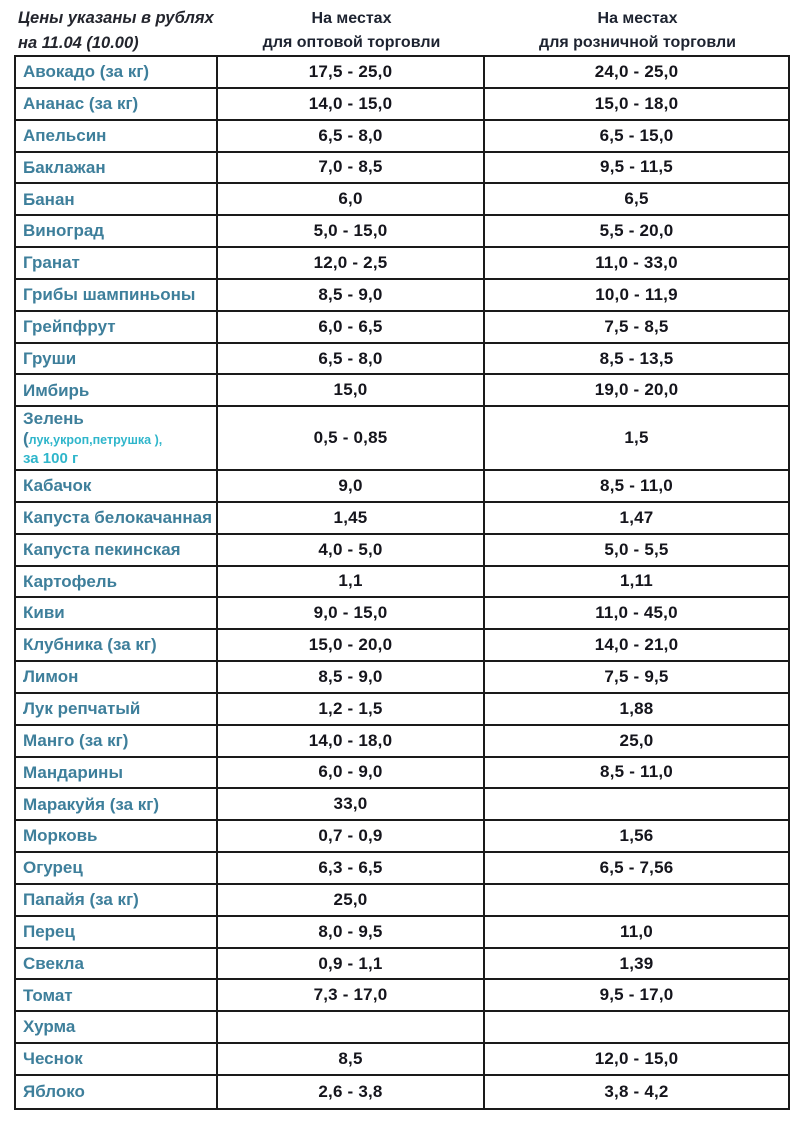  I want to click on table-row: Апельсин 6,5 - 8,0 6,5 - 15,0, so click(402, 136).